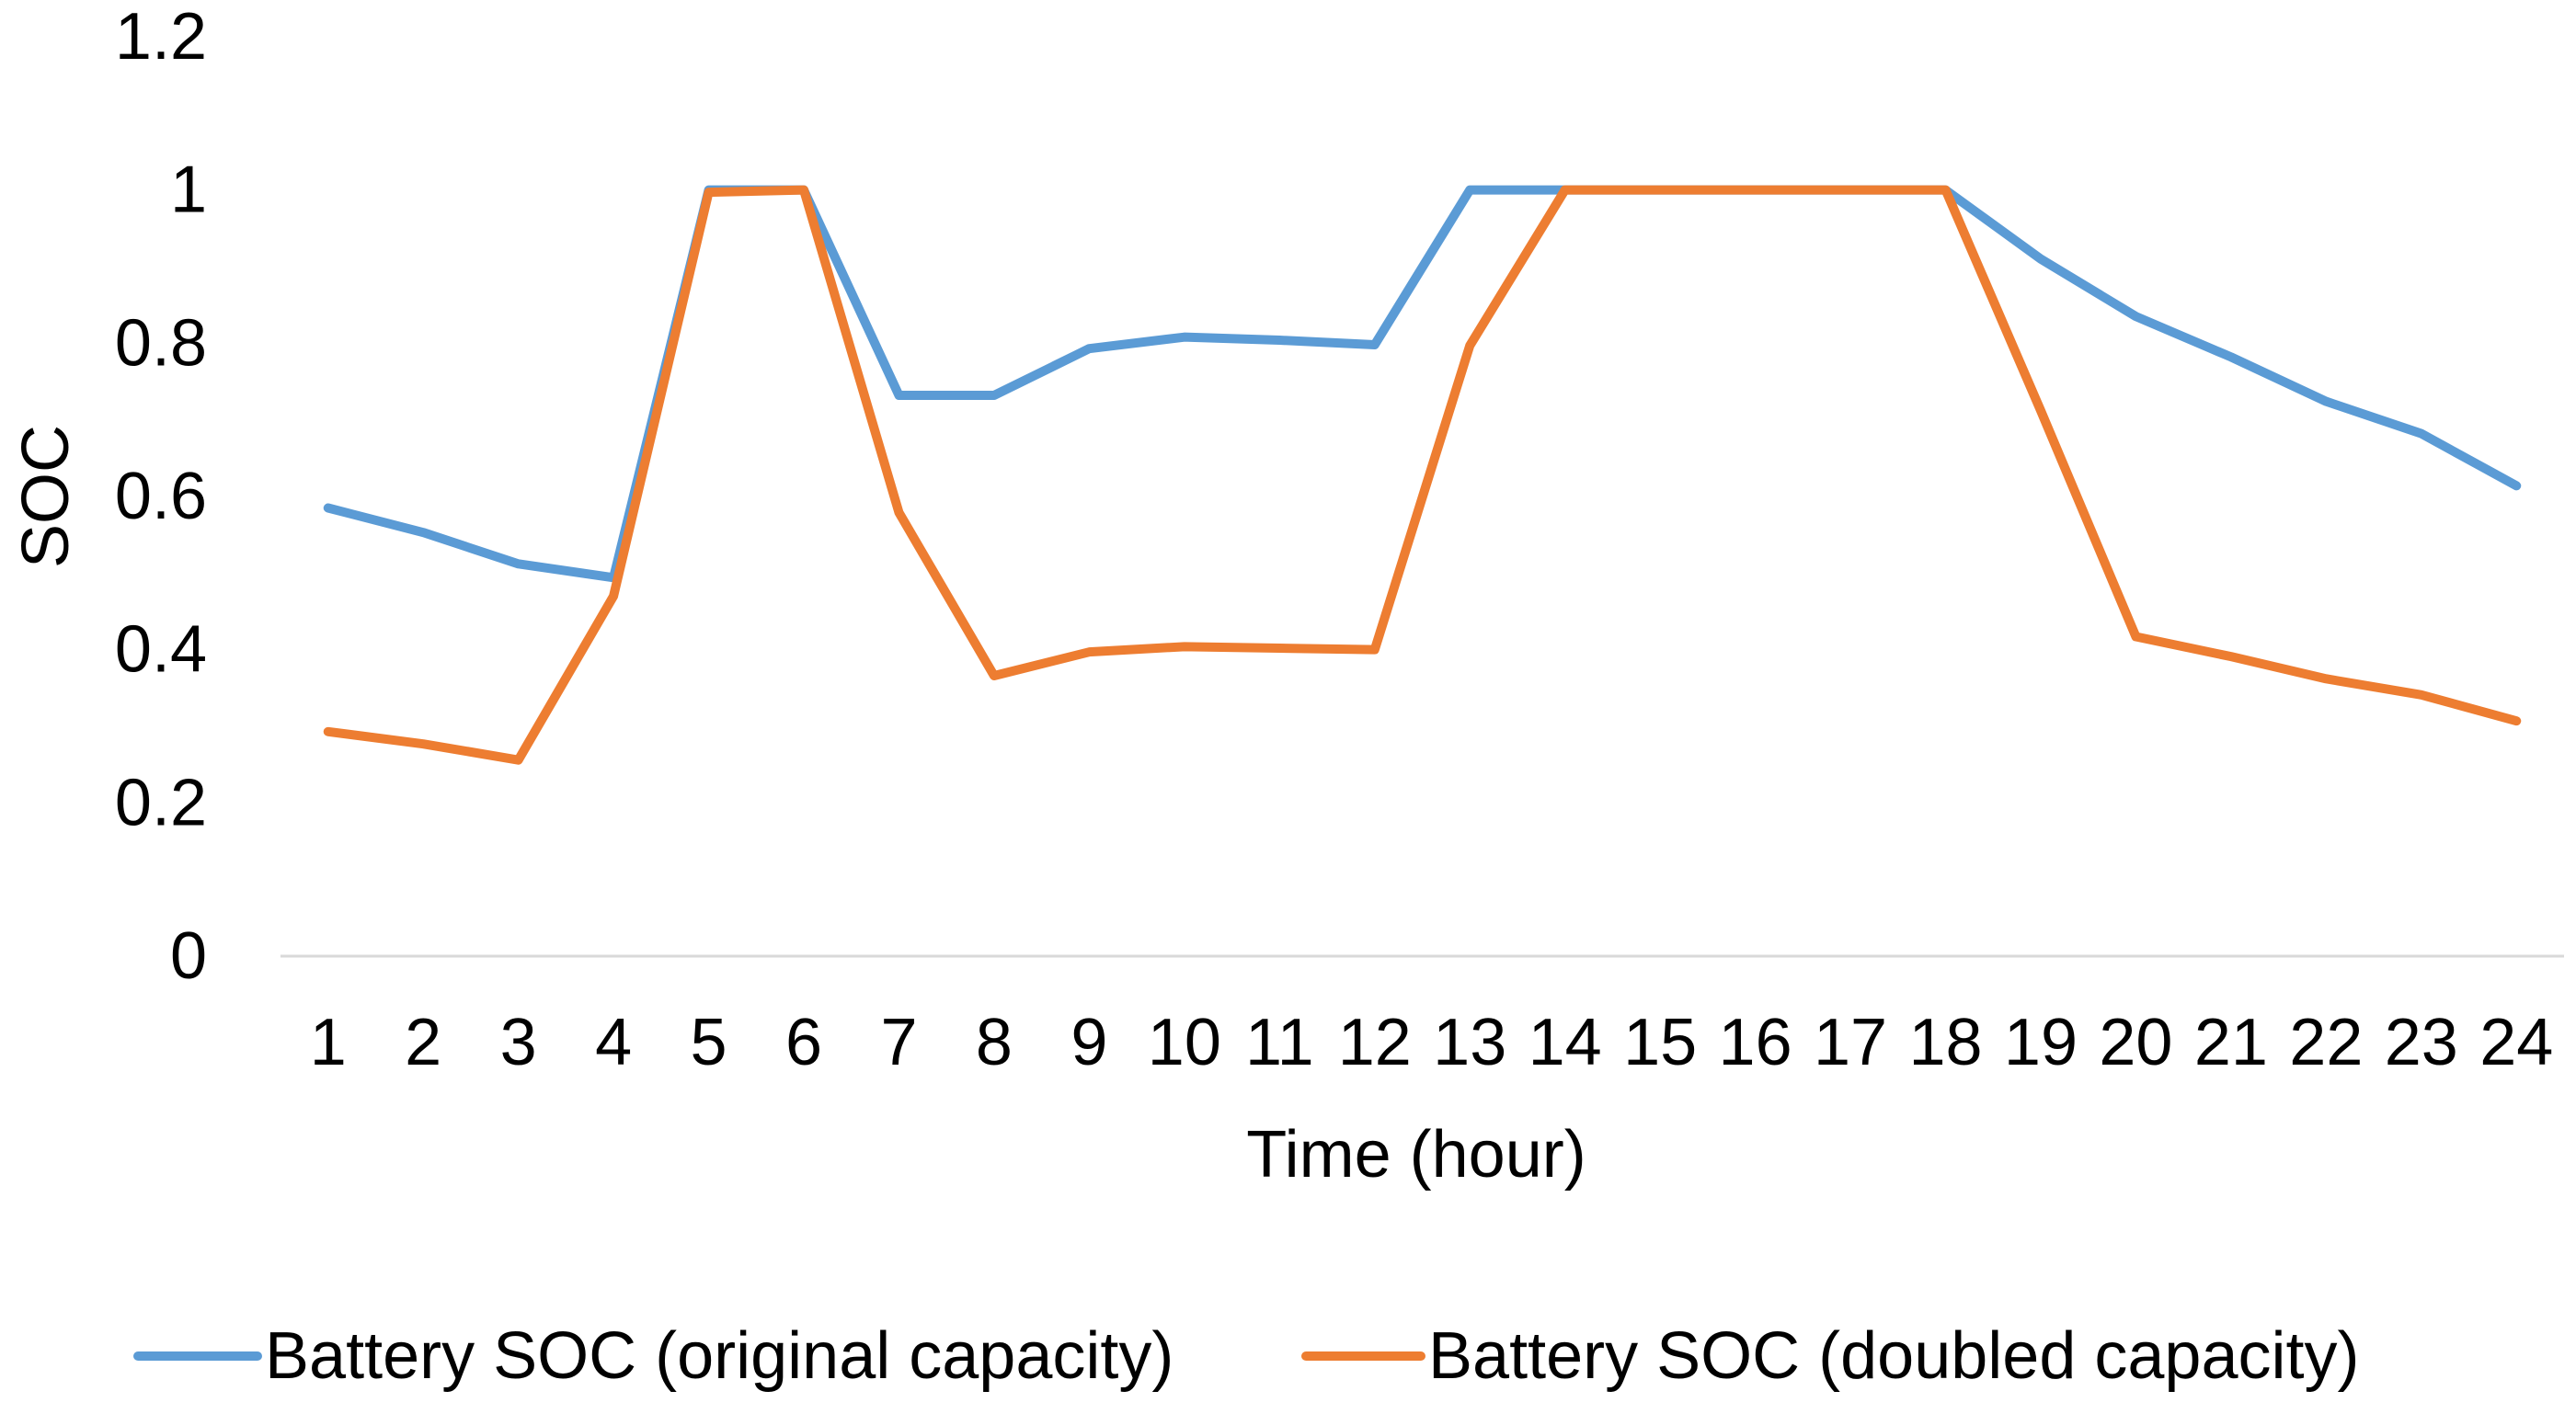 The image size is (2576, 1414). I want to click on x-tick-label: 9, so click(1088, 1042).